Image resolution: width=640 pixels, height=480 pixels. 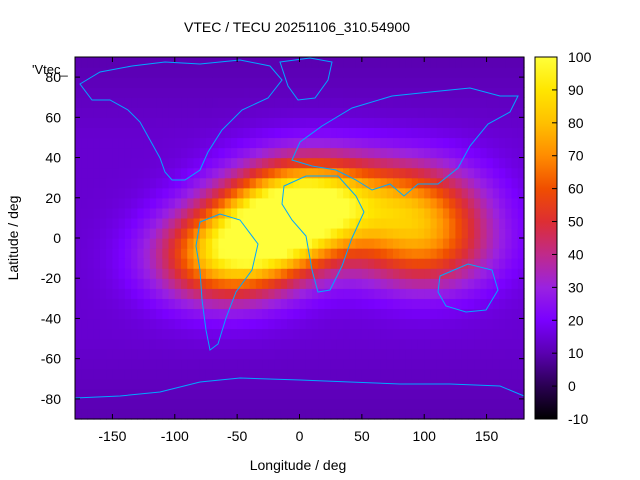 What do you see at coordinates (53, 158) in the screenshot?
I see `y-tick-label: 40` at bounding box center [53, 158].